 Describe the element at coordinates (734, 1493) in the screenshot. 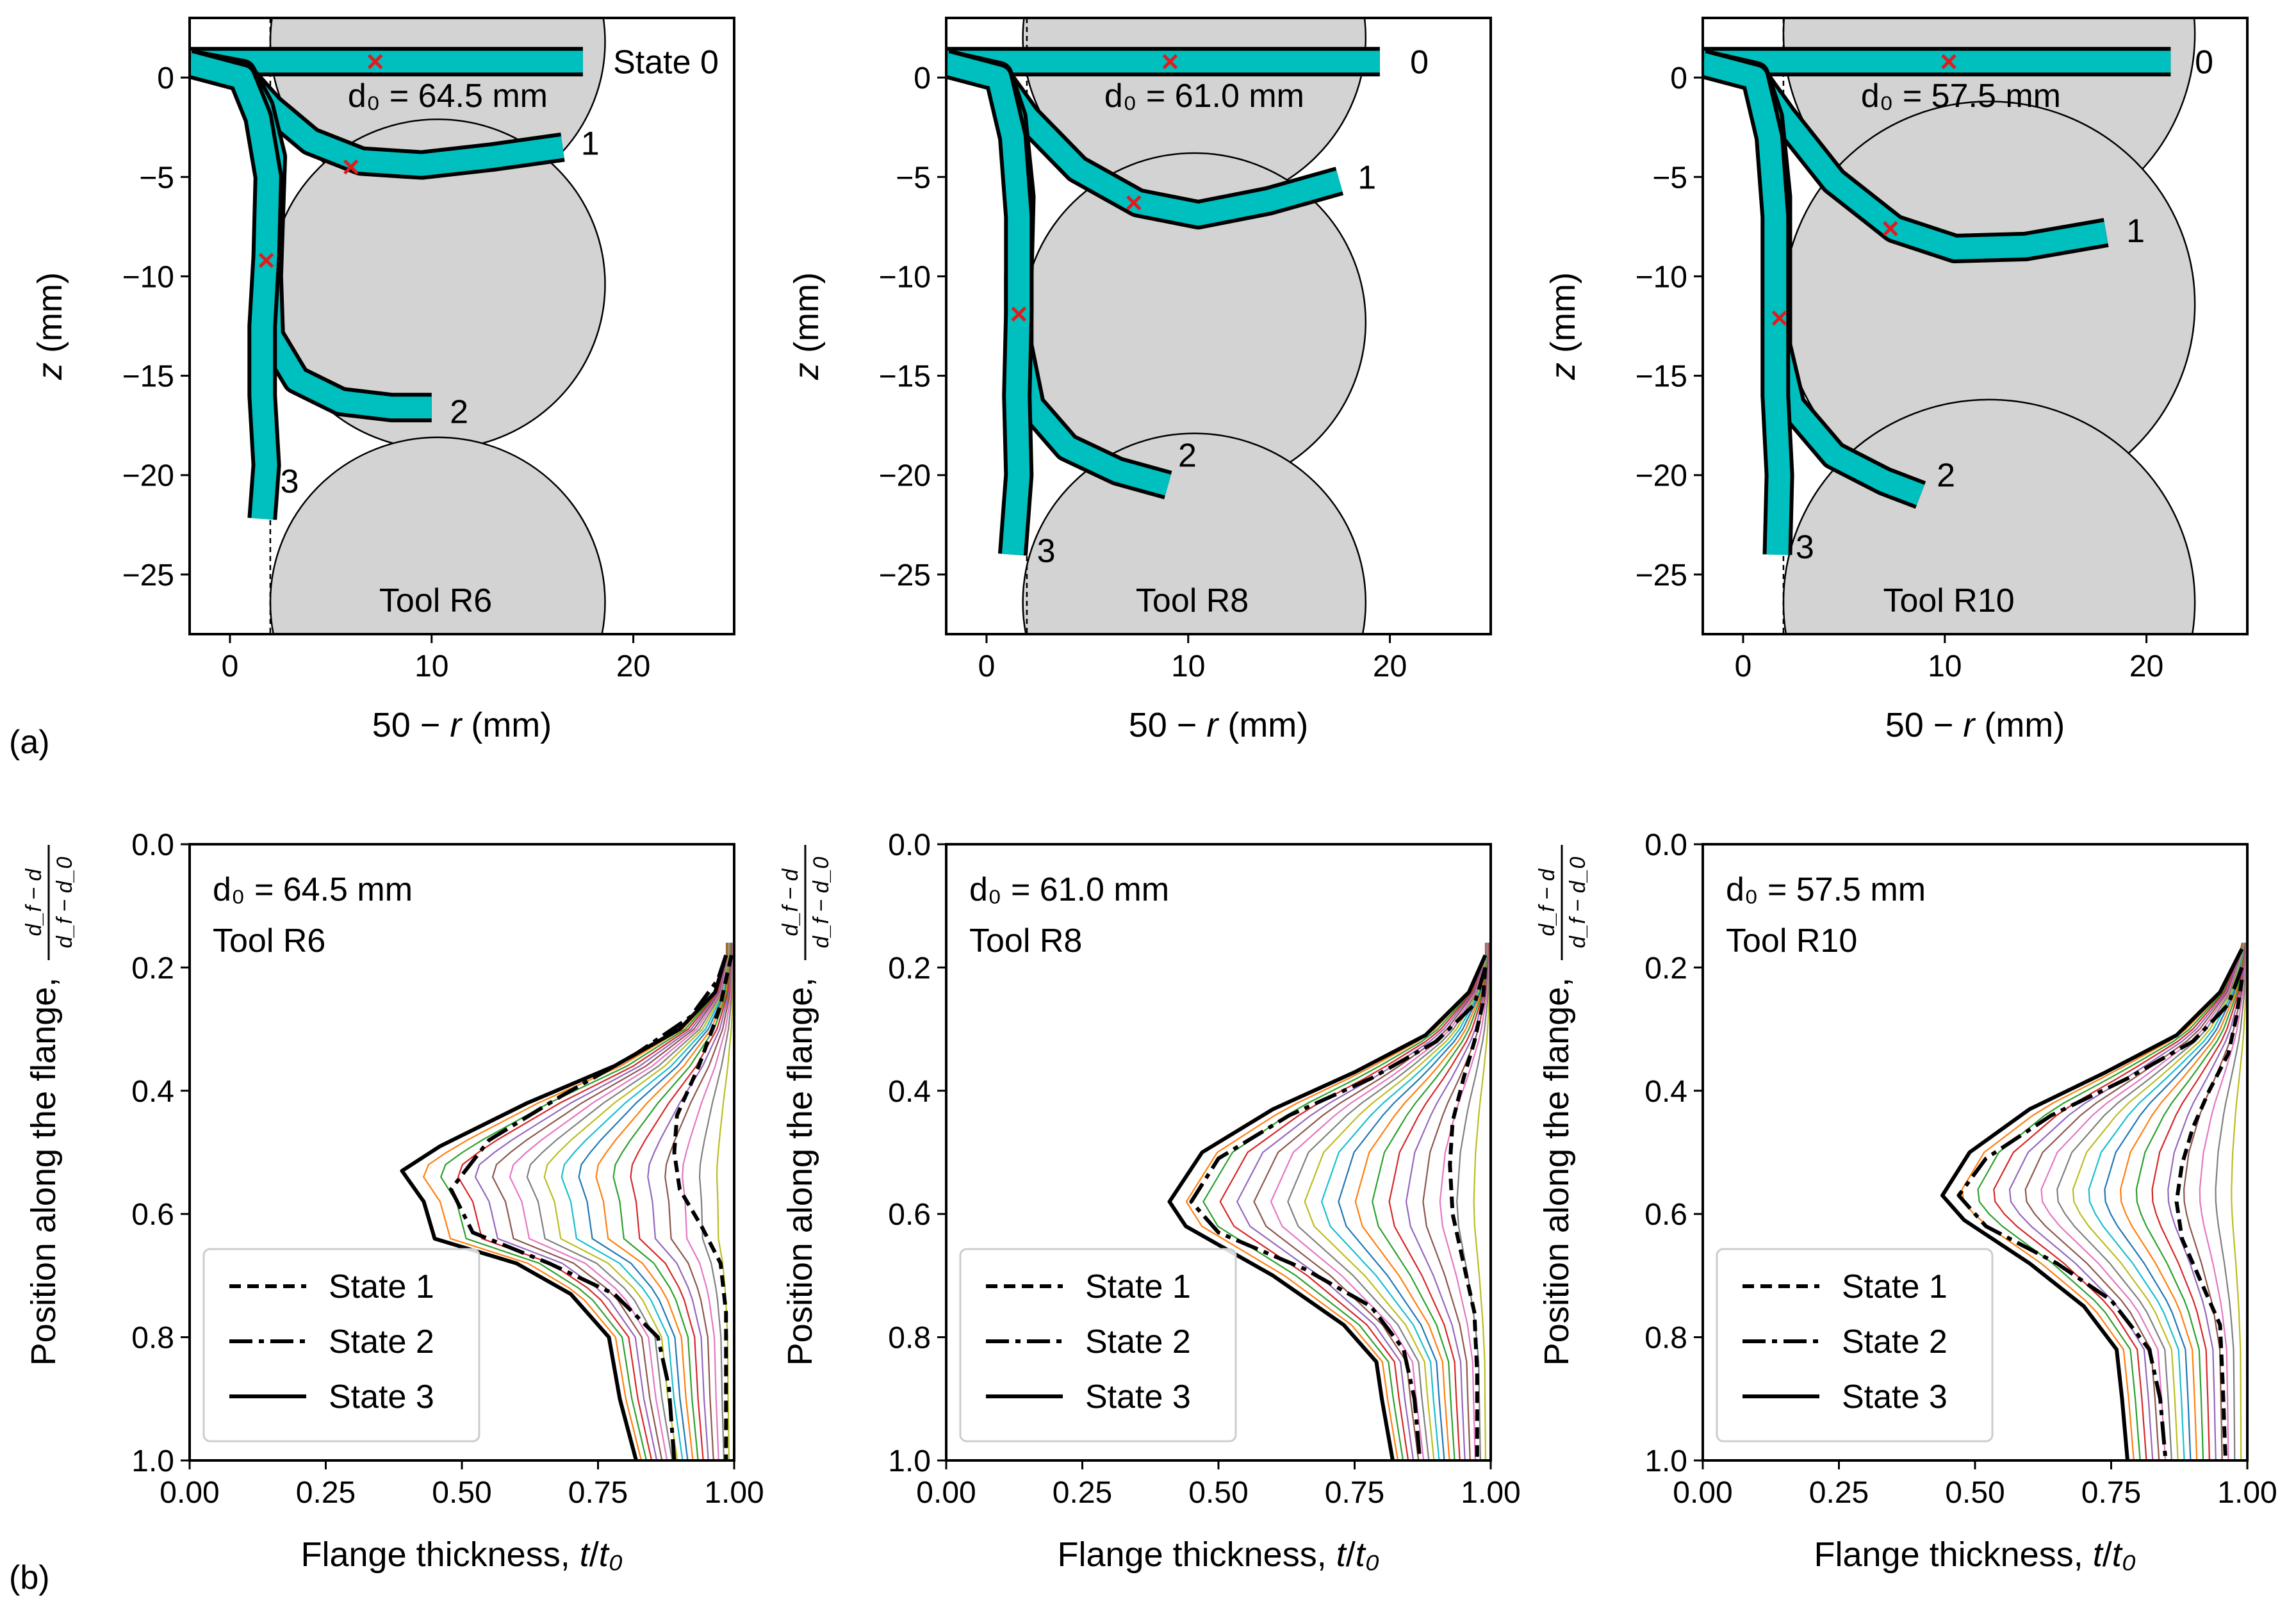

I see `x-tick-label: 1.00` at that location.